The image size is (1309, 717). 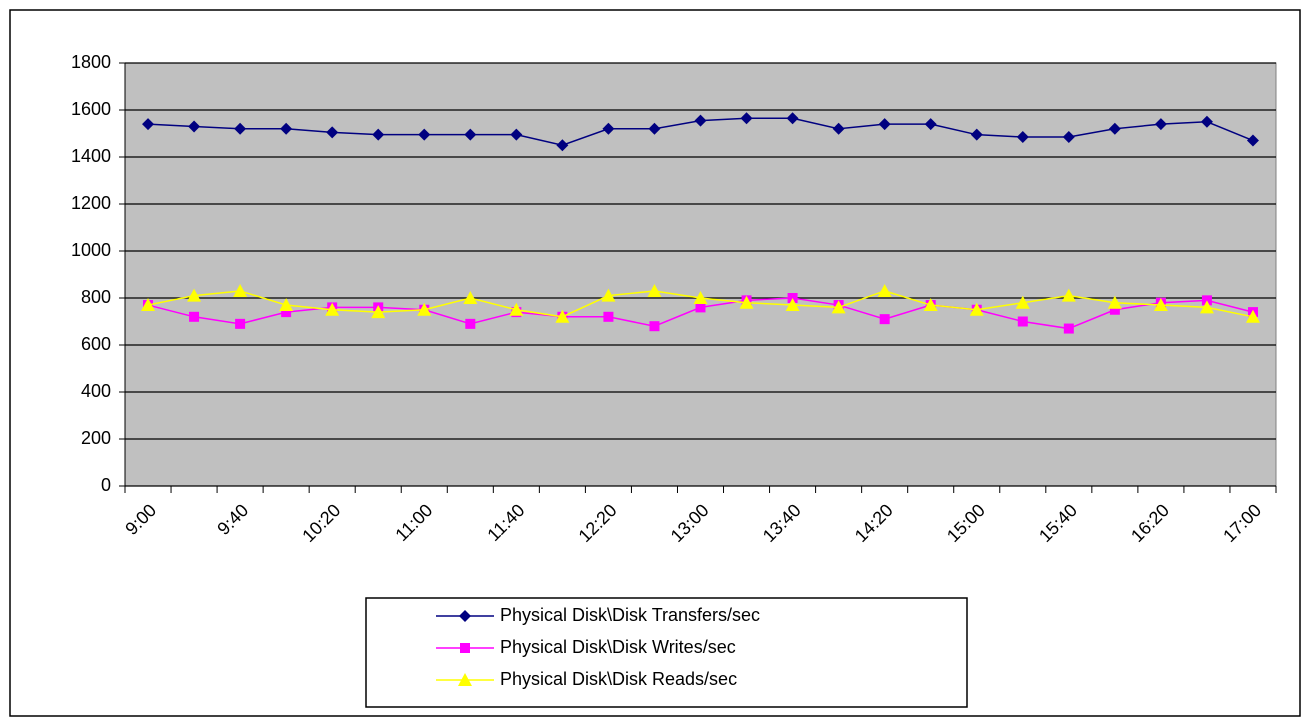 What do you see at coordinates (618, 679) in the screenshot?
I see `legend-label: Physical Disk\Disk Reads/sec` at bounding box center [618, 679].